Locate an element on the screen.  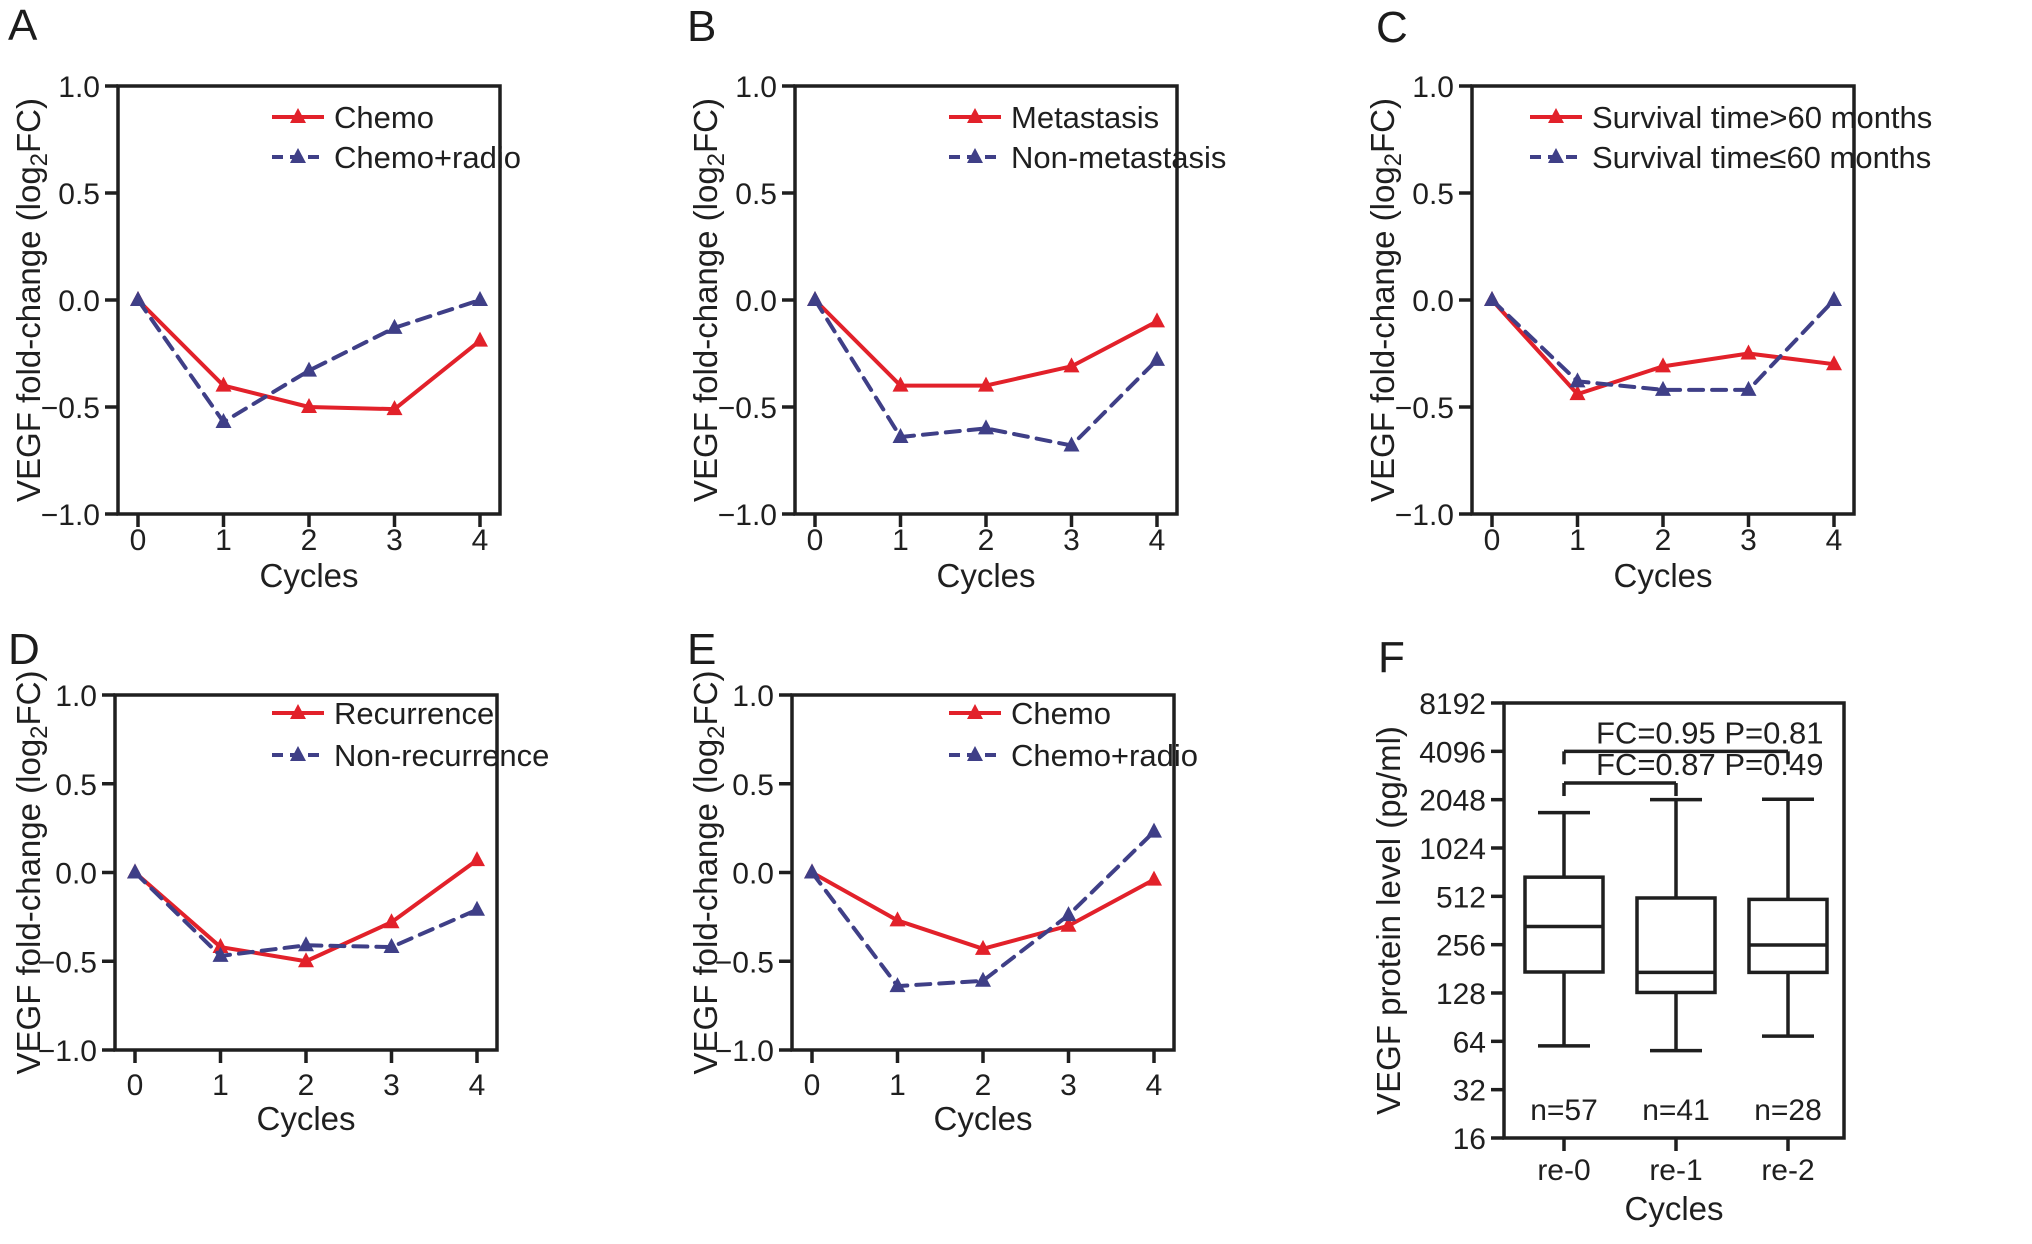
y-tick-label: 8192 is located at coordinates (1452, 704).